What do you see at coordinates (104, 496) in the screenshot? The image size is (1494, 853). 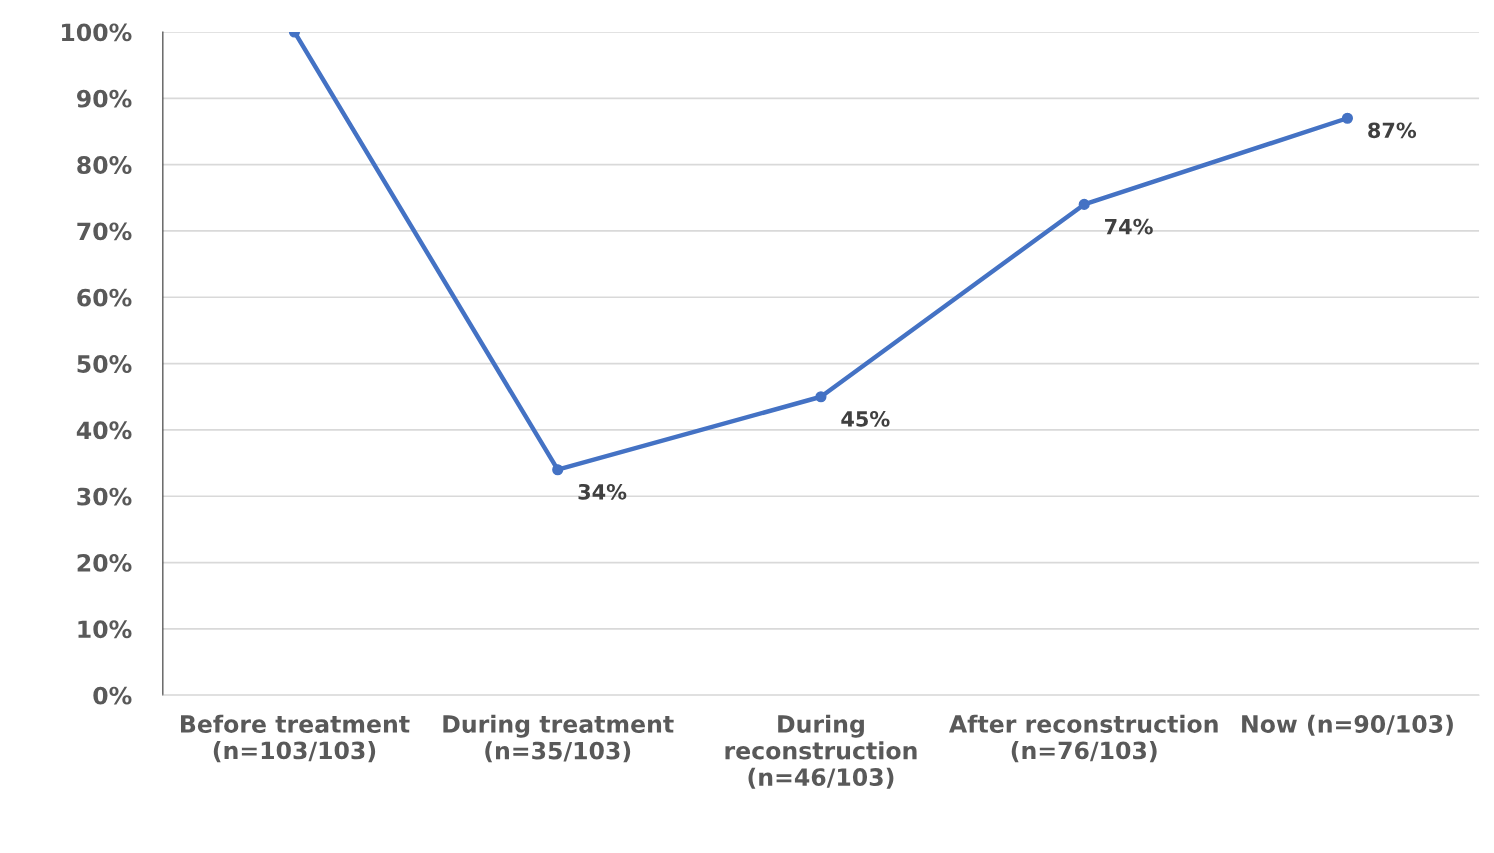 I see `y-tick-label: 30%` at bounding box center [104, 496].